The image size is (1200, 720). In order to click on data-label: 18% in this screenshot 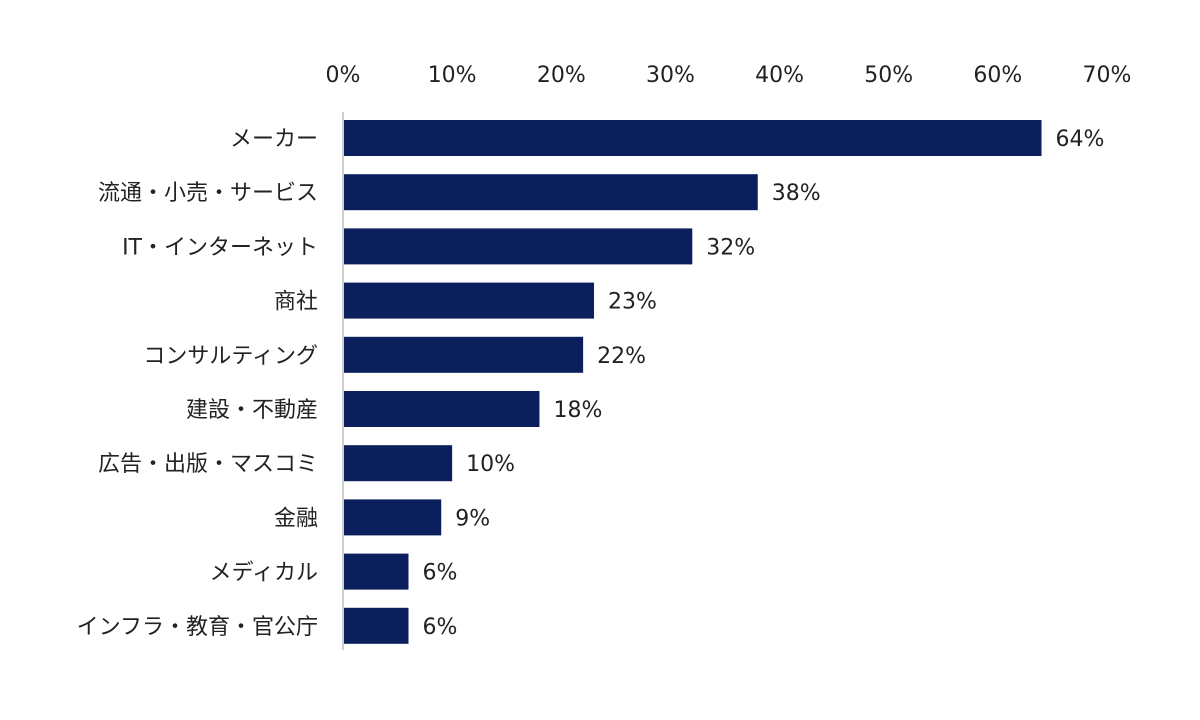, I will do `click(577, 410)`.